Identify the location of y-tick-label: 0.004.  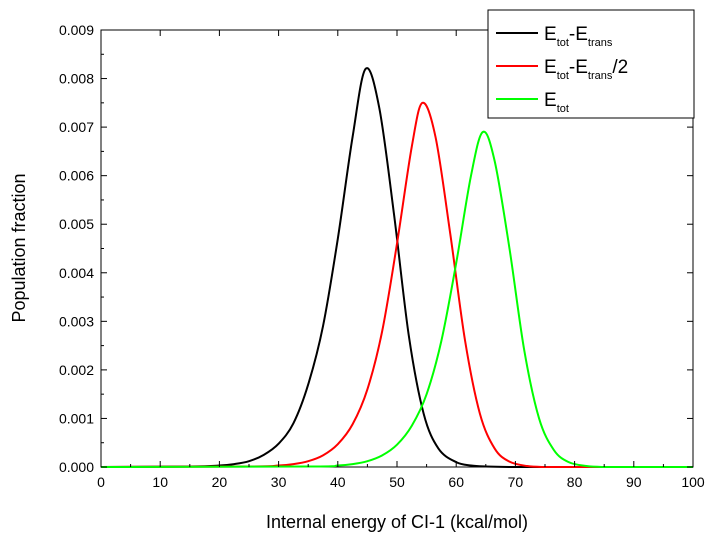
(76, 273).